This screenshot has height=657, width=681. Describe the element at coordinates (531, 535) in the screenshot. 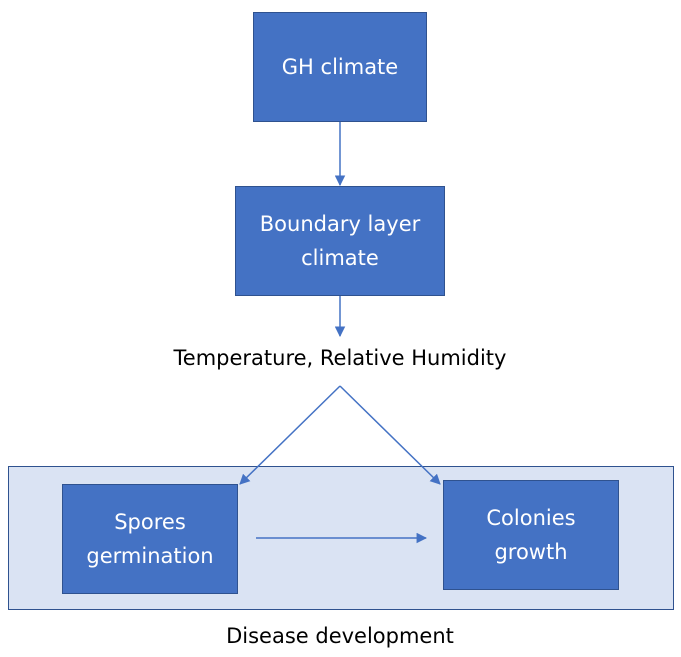

I see `colonies-growth-node: Colonies growth` at that location.